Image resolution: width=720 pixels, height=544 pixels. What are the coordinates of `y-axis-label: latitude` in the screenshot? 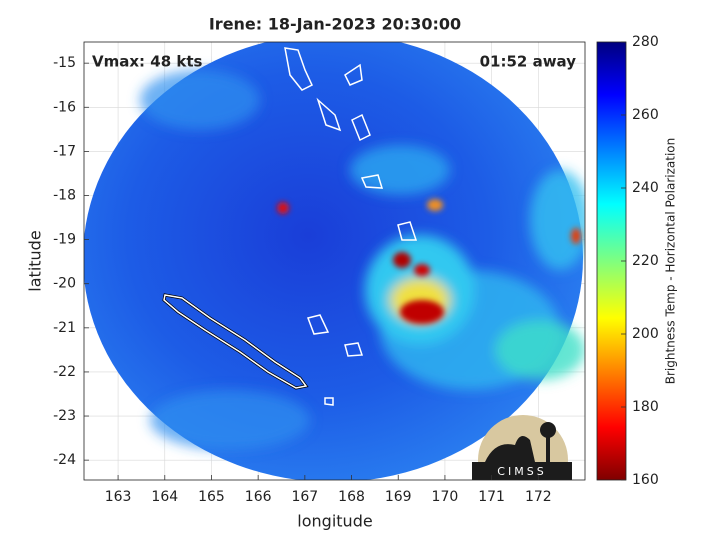 It's located at (35, 260).